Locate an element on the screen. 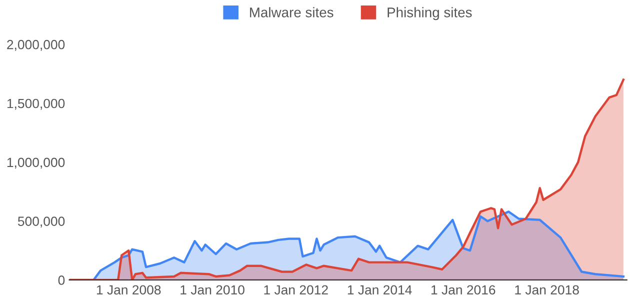 The width and height of the screenshot is (630, 306). x-tick-label: 1 Jan 2008 is located at coordinates (128, 290).